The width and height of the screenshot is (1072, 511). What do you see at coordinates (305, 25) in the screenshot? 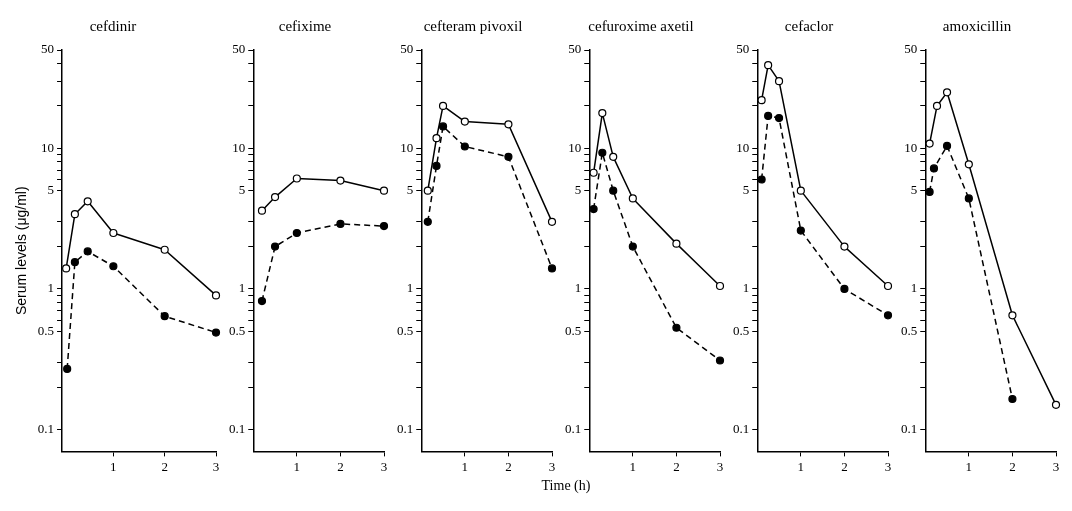
I see `chart-title: cefixime` at bounding box center [305, 25].